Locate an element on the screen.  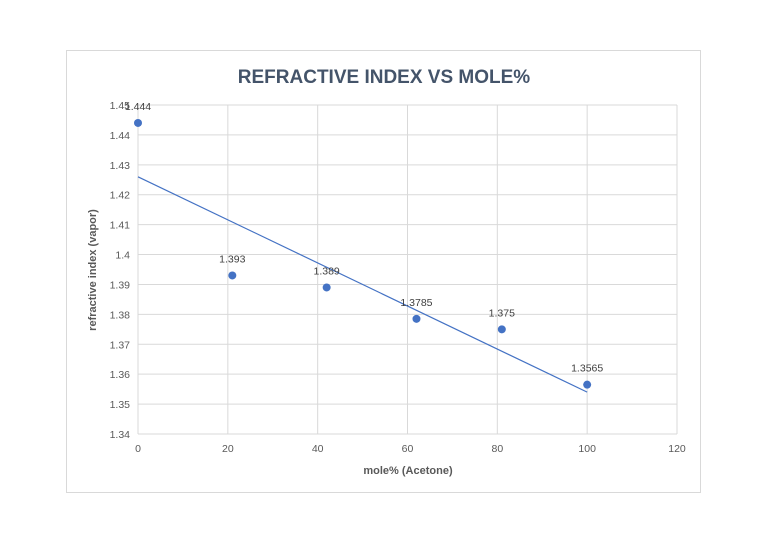
y-tick-label: 1.36 is located at coordinates (120, 375).